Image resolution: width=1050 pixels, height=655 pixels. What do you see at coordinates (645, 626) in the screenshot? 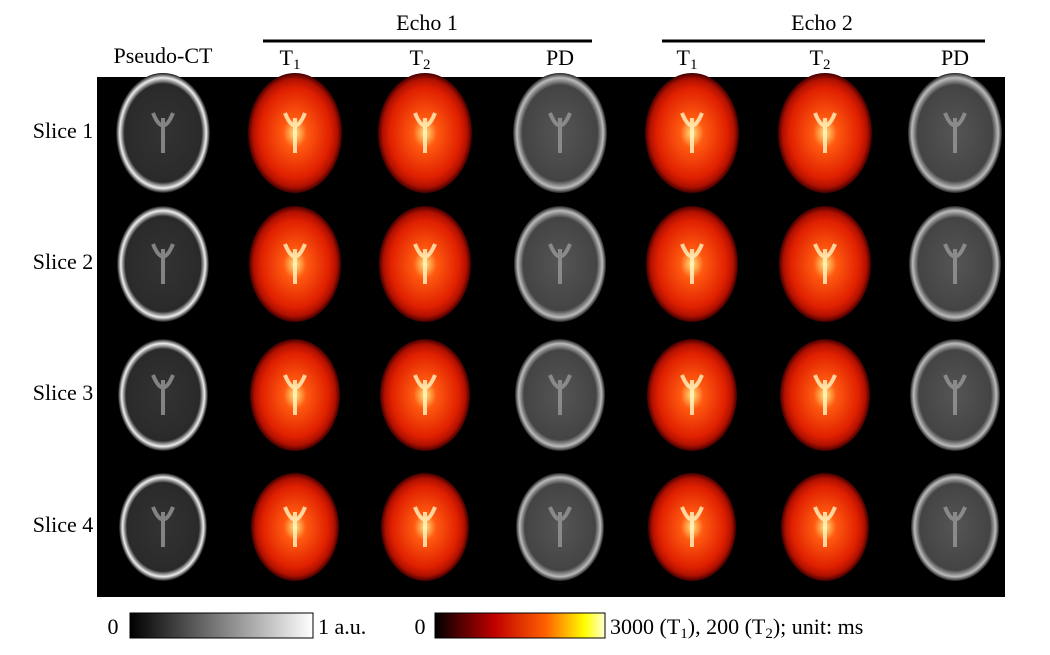
I see `label-part: 3000 (T` at bounding box center [645, 626].